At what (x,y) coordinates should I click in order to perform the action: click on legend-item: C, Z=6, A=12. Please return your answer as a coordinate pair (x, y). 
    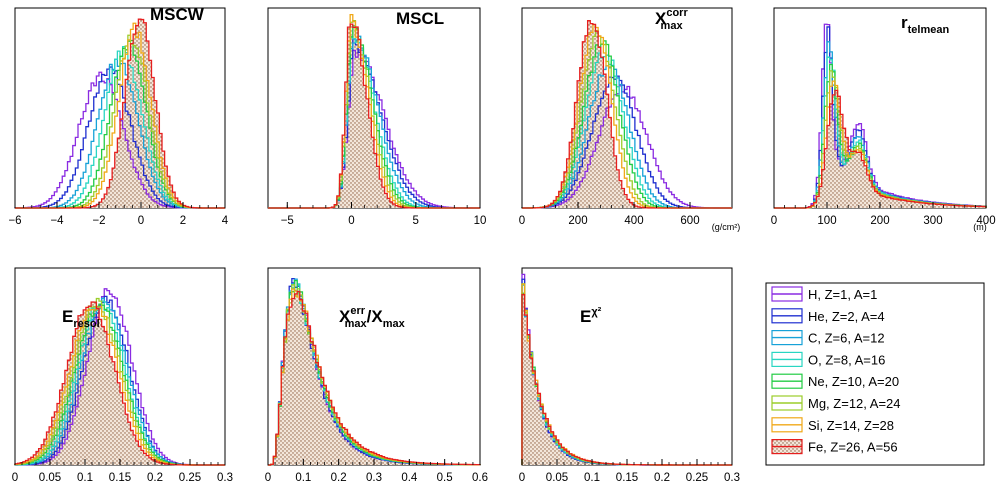
    Looking at the image, I should click on (828, 338).